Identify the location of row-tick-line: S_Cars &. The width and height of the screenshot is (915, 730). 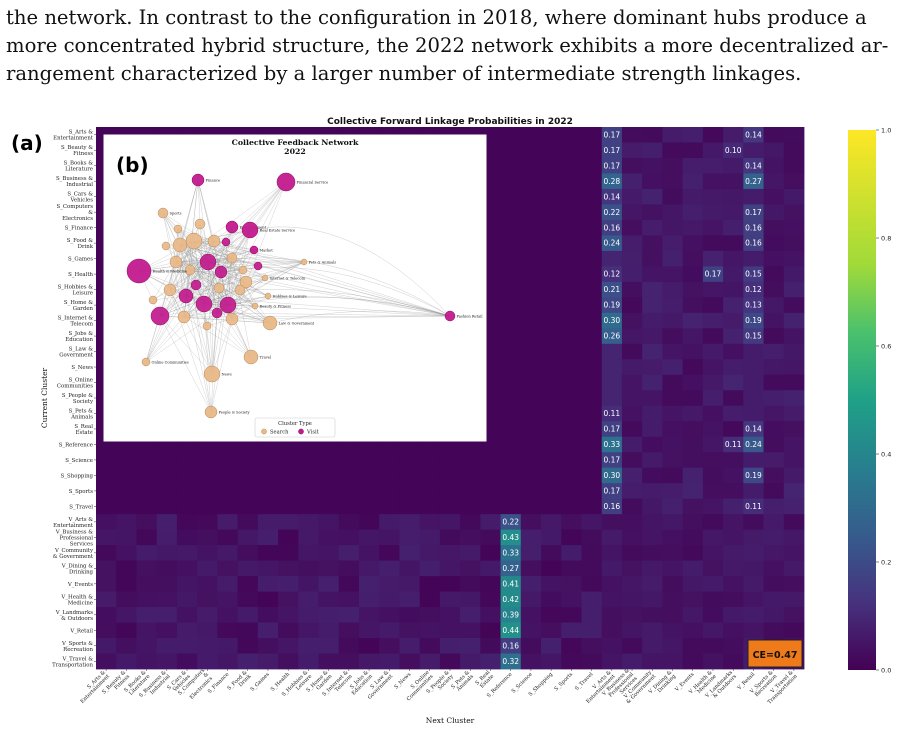
(80, 195).